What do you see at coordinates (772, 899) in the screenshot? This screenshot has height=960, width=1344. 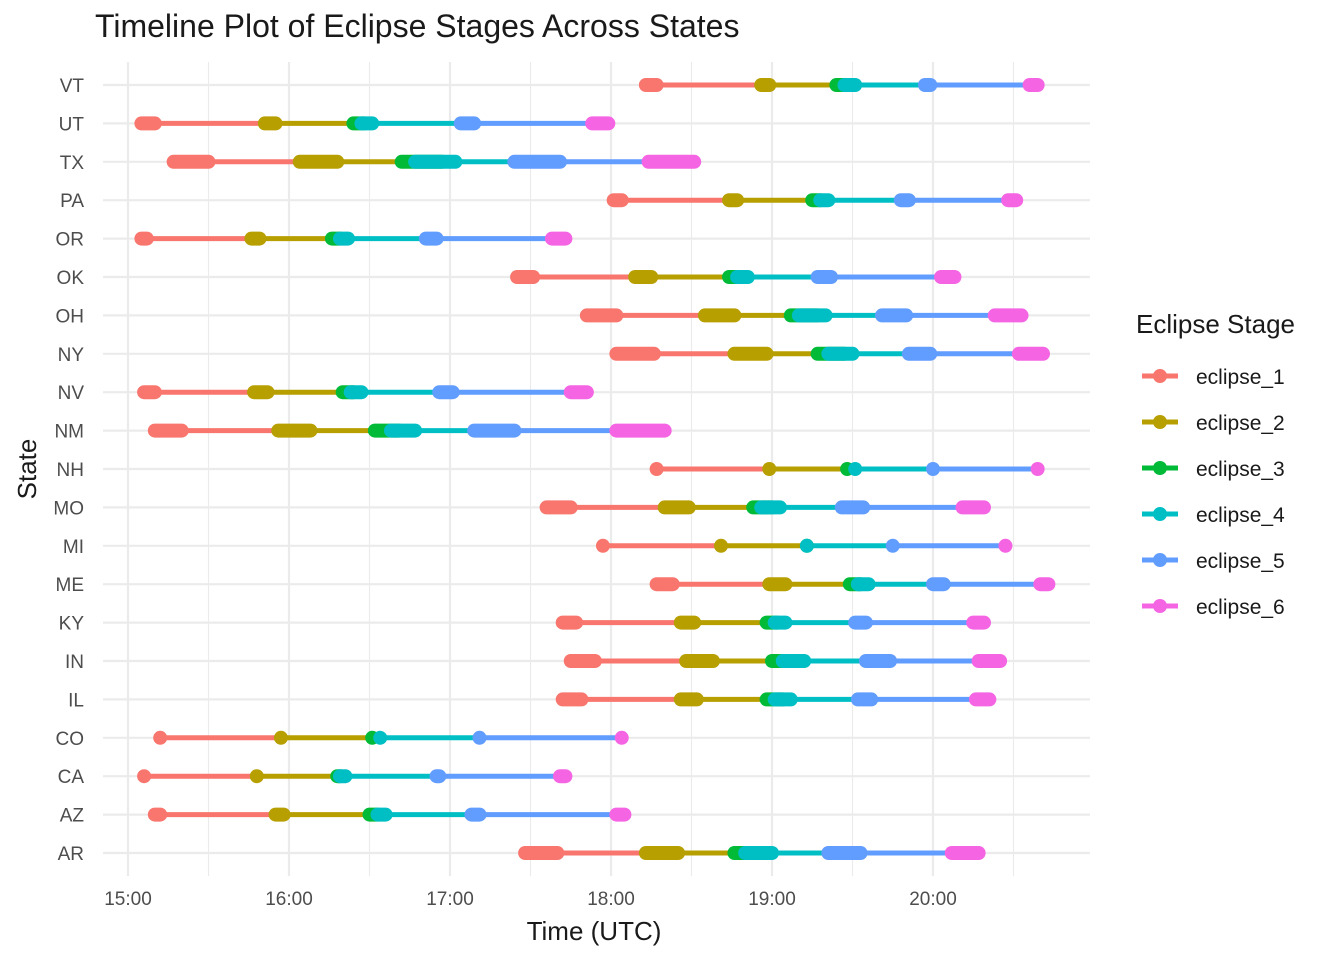 I see `x-tick-label: 19:00` at bounding box center [772, 899].